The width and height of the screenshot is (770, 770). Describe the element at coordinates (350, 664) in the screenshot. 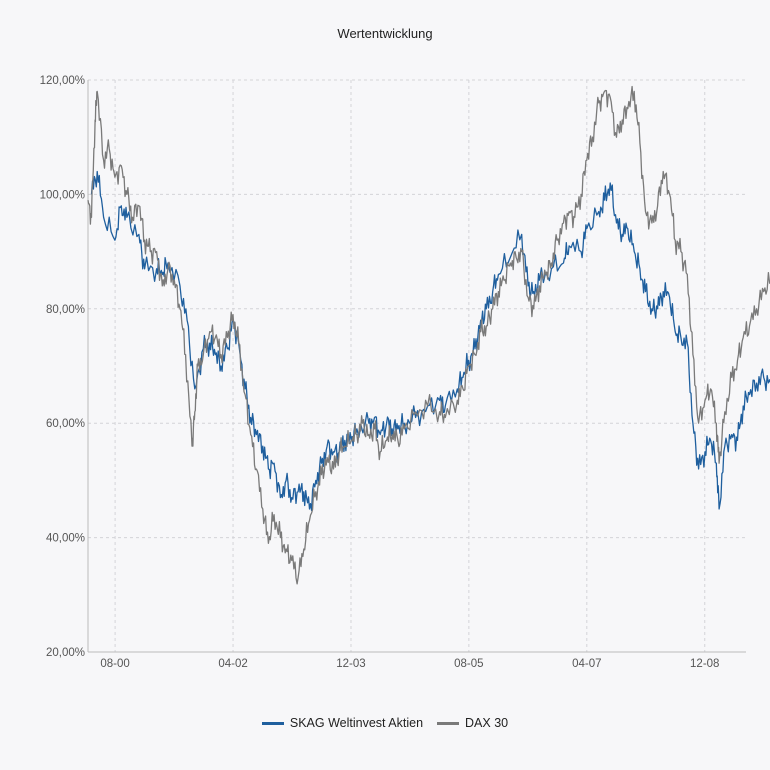

I see `x-tick-label: 12-03` at that location.